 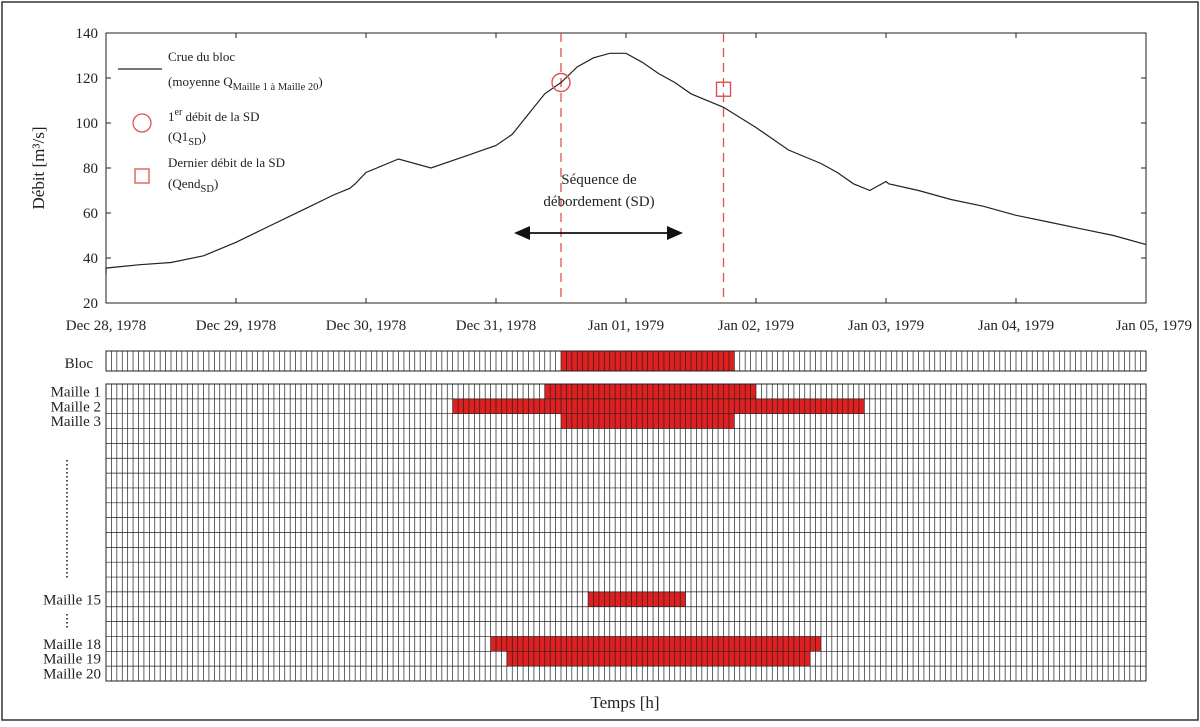 What do you see at coordinates (496, 326) in the screenshot?
I see `x-tick-label: Dec 31, 1978` at bounding box center [496, 326].